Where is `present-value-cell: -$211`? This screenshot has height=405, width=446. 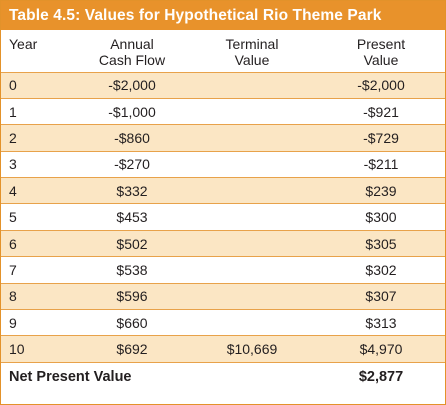 present-value-cell: -$211 is located at coordinates (381, 165).